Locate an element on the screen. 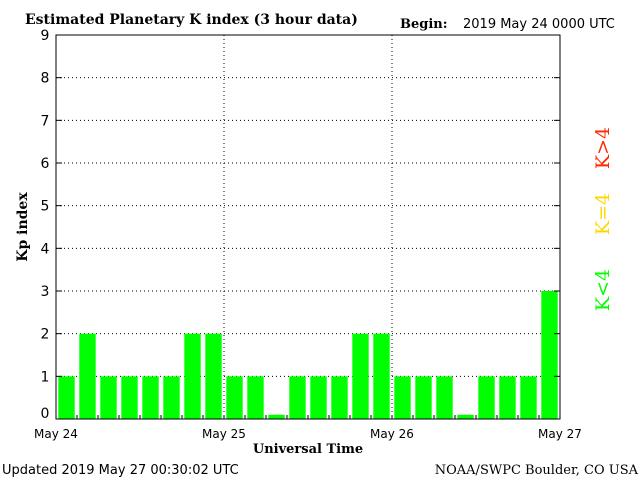 The width and height of the screenshot is (640, 480). begin-label: Begin: is located at coordinates (424, 24).